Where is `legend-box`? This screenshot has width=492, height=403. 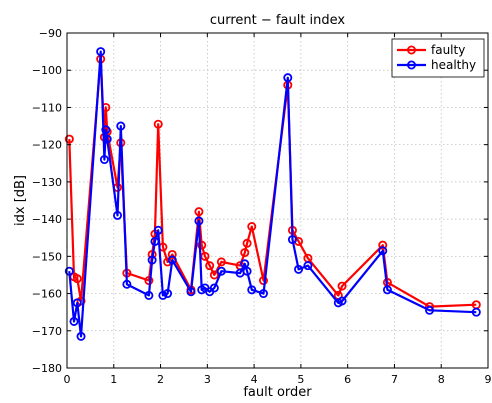 legend-box is located at coordinates (438, 58).